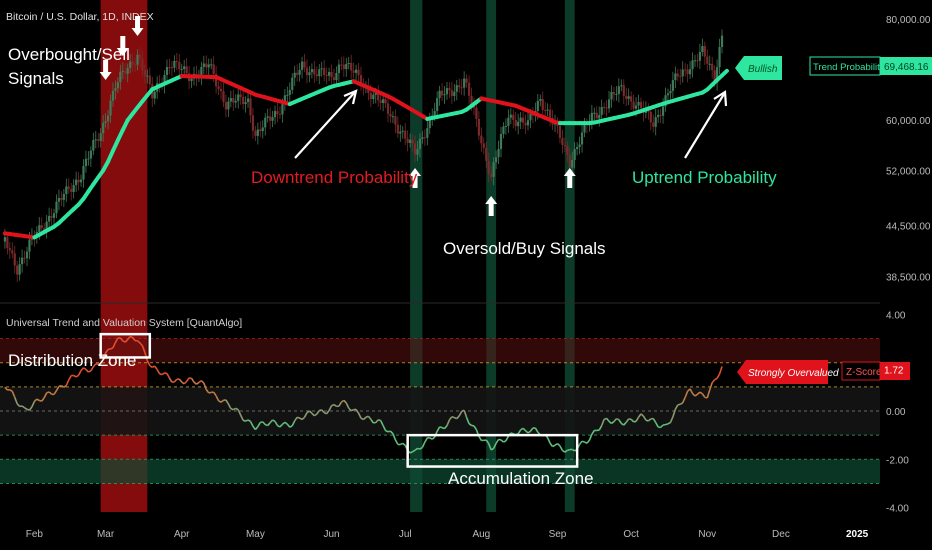 The image size is (932, 550). I want to click on indicator-axis: 4.00 1.72 0.00 -2.00 -4.00, so click(896, 412).